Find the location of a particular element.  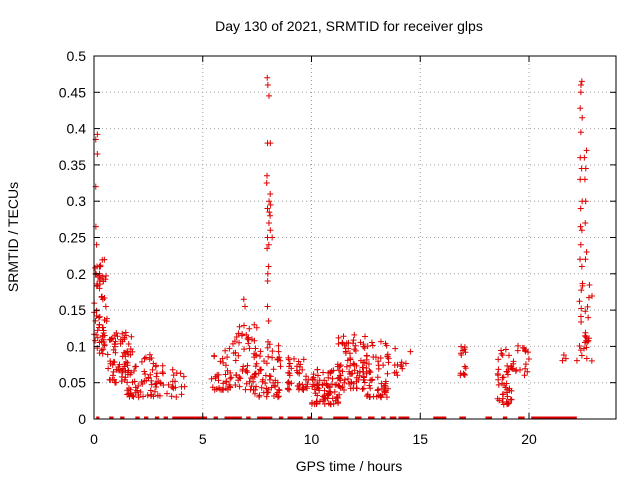

x-tick-label: 5 is located at coordinates (203, 439).